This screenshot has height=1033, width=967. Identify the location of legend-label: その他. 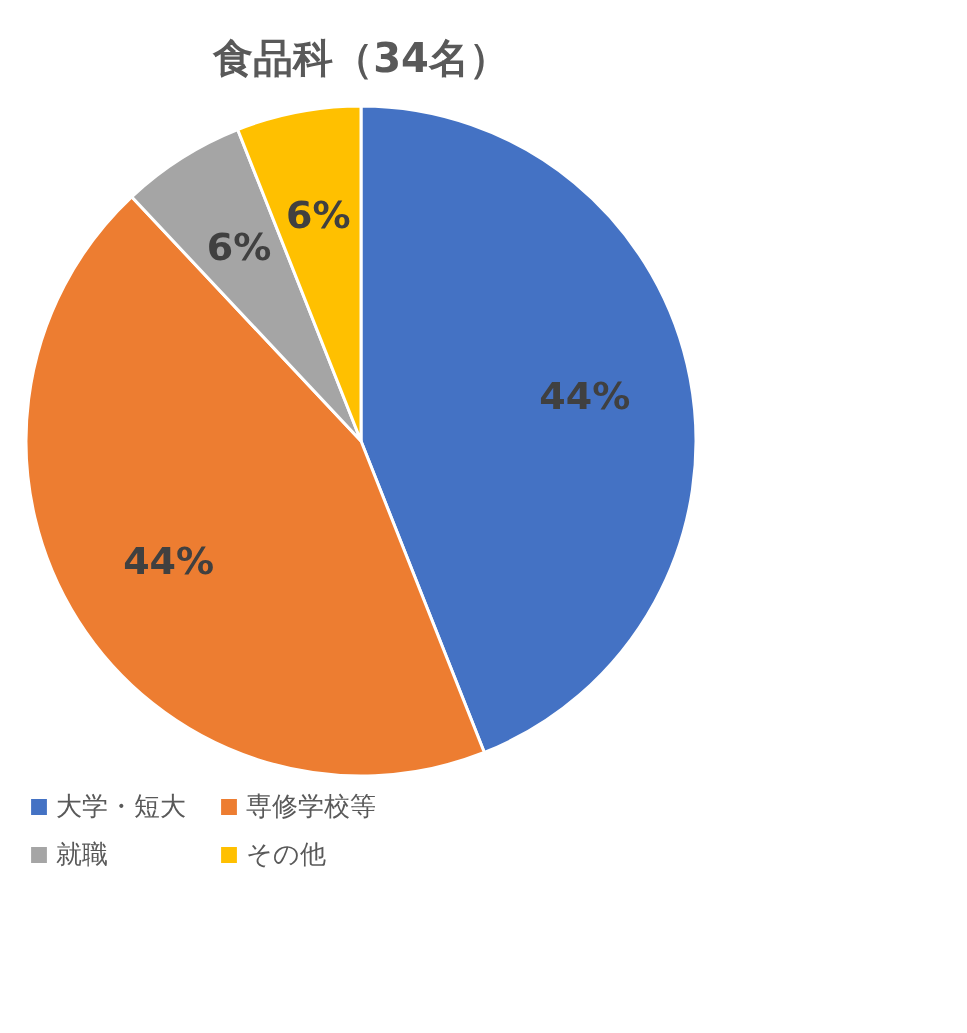
(286, 854).